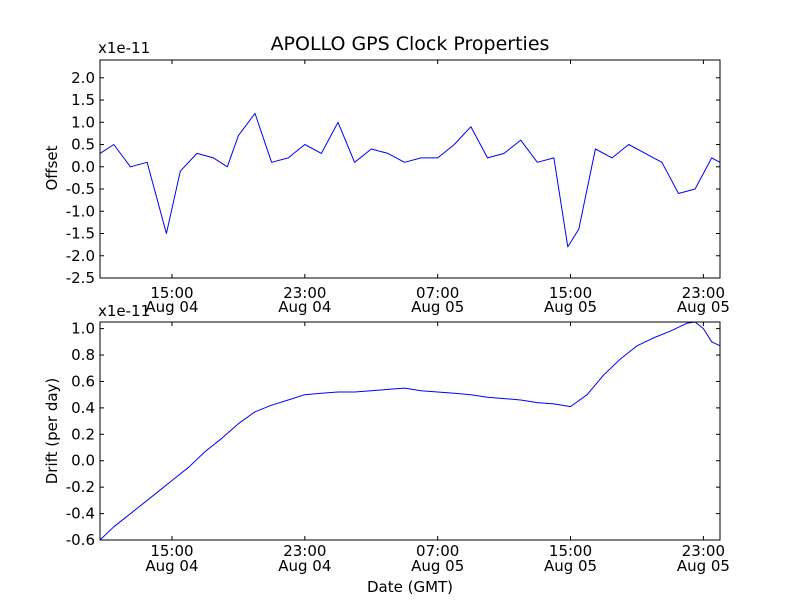 The width and height of the screenshot is (800, 600). What do you see at coordinates (83, 78) in the screenshot?
I see `y-tick-label: 2.0` at bounding box center [83, 78].